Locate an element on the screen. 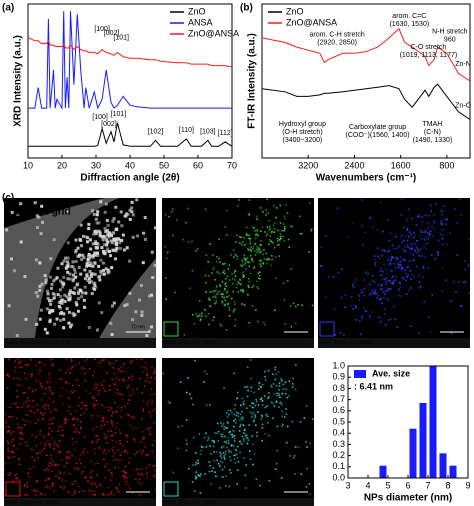 The width and height of the screenshot is (474, 506). scale-label: 70 nm is located at coordinates (296, 487).